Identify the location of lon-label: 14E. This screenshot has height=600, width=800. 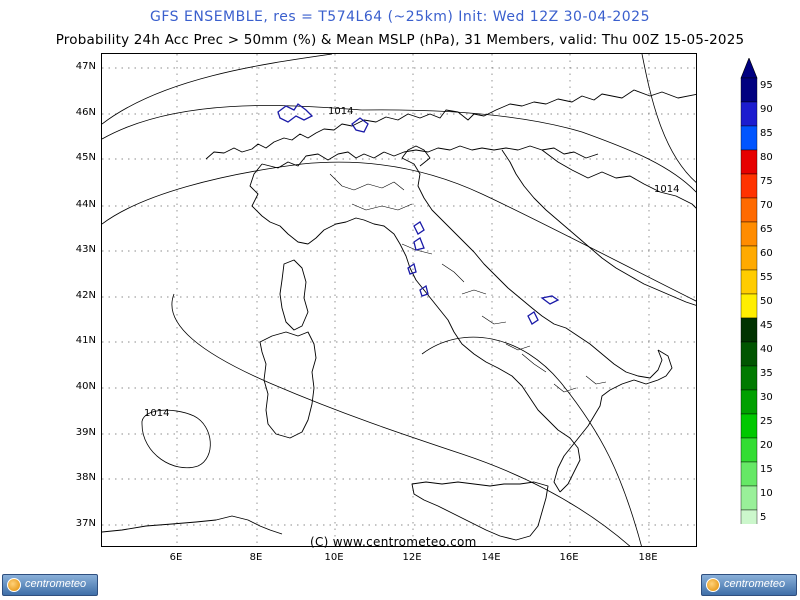
(491, 557).